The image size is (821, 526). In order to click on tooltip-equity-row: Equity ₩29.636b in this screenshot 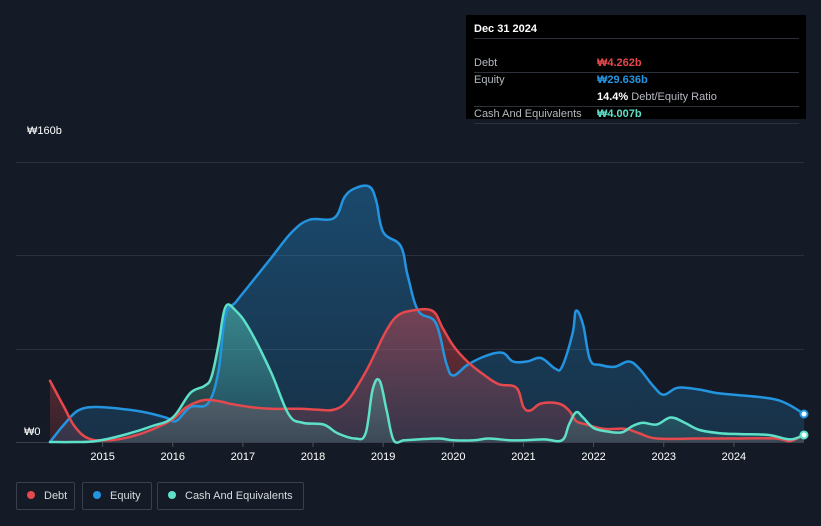, I will do `click(636, 80)`.